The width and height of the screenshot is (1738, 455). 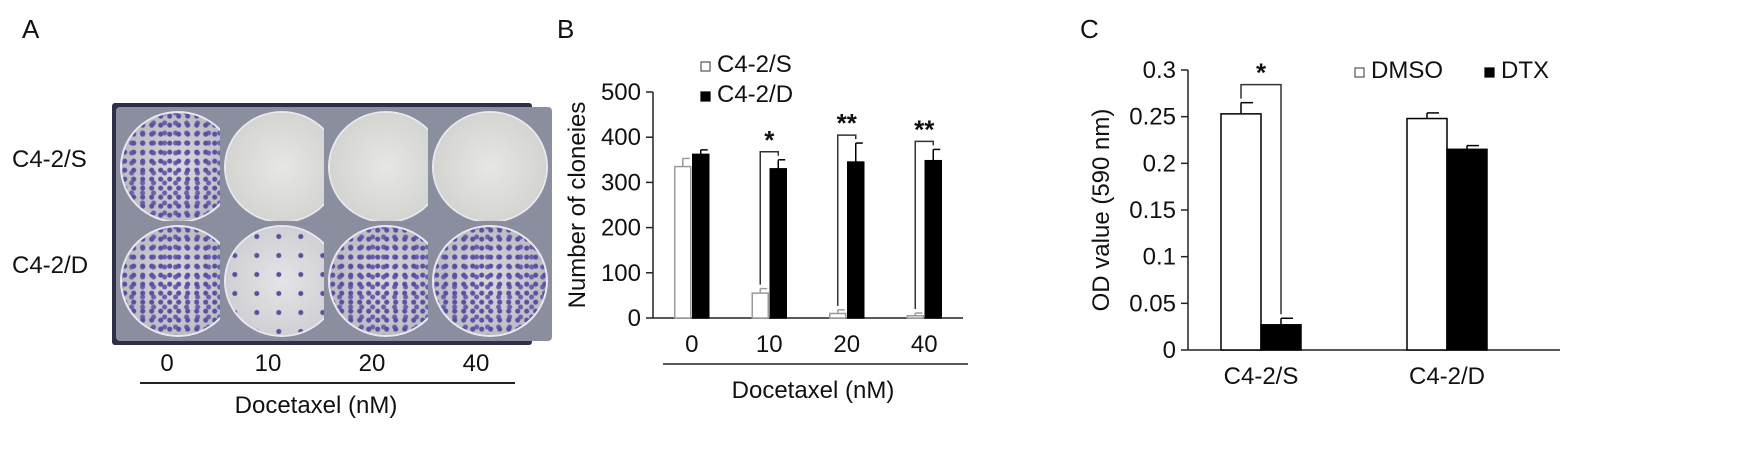 I want to click on x-tick-label-40: 40, so click(x=924, y=344).